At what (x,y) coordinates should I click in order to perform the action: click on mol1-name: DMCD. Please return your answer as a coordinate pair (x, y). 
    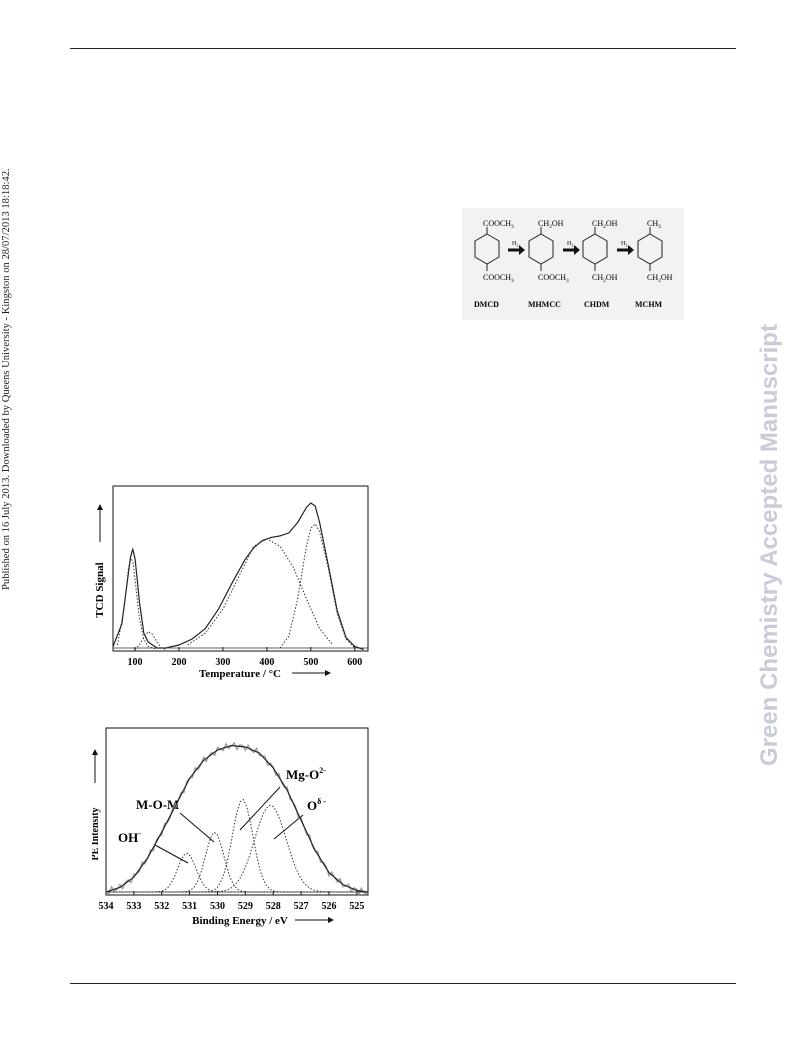
    Looking at the image, I should click on (486, 304).